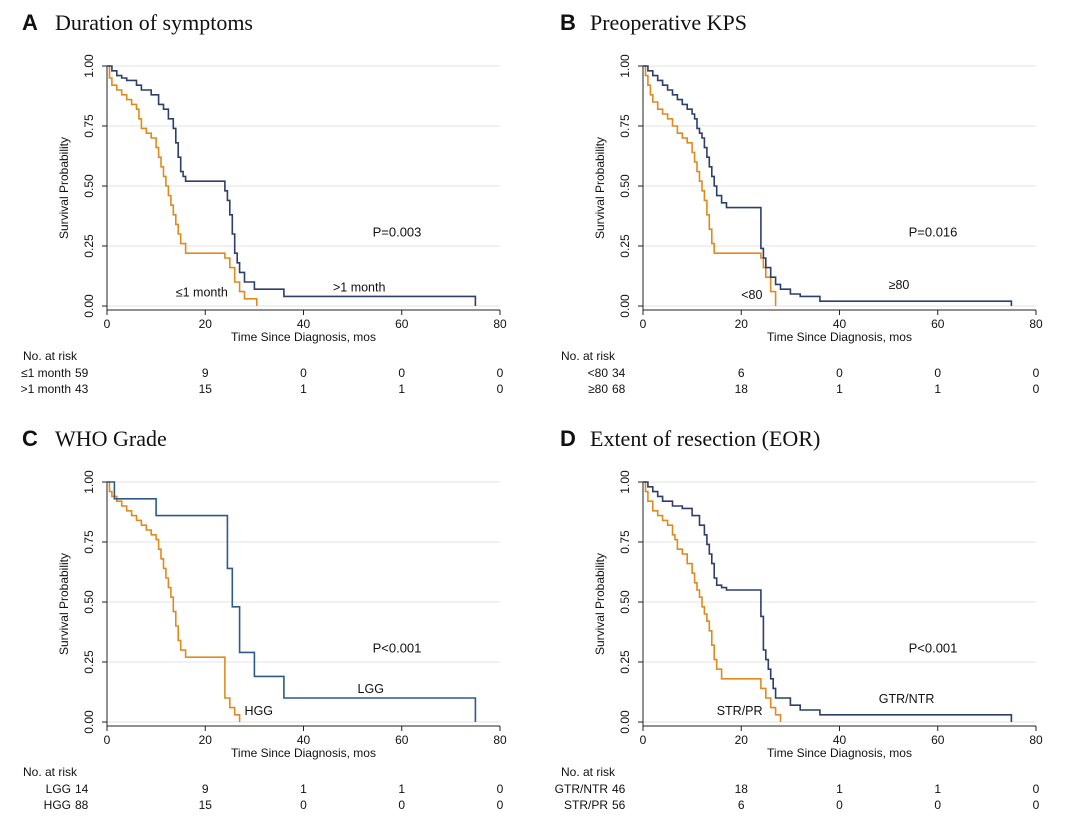 Image resolution: width=1080 pixels, height=840 pixels. I want to click on panel-title: Extent of resection (EOR), so click(705, 438).